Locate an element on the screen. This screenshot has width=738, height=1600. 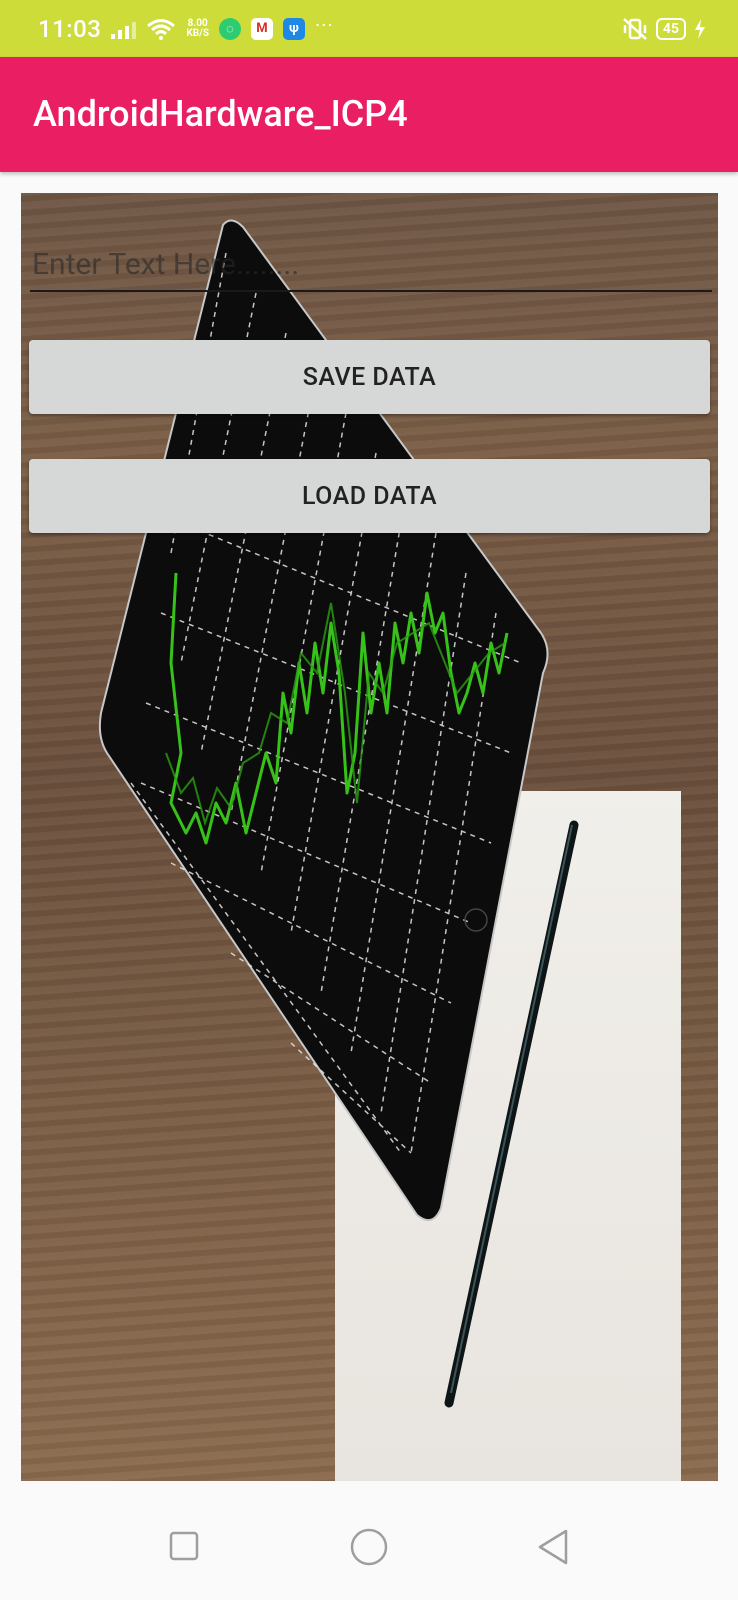
network-speed-unit: KB/S is located at coordinates (197, 33).